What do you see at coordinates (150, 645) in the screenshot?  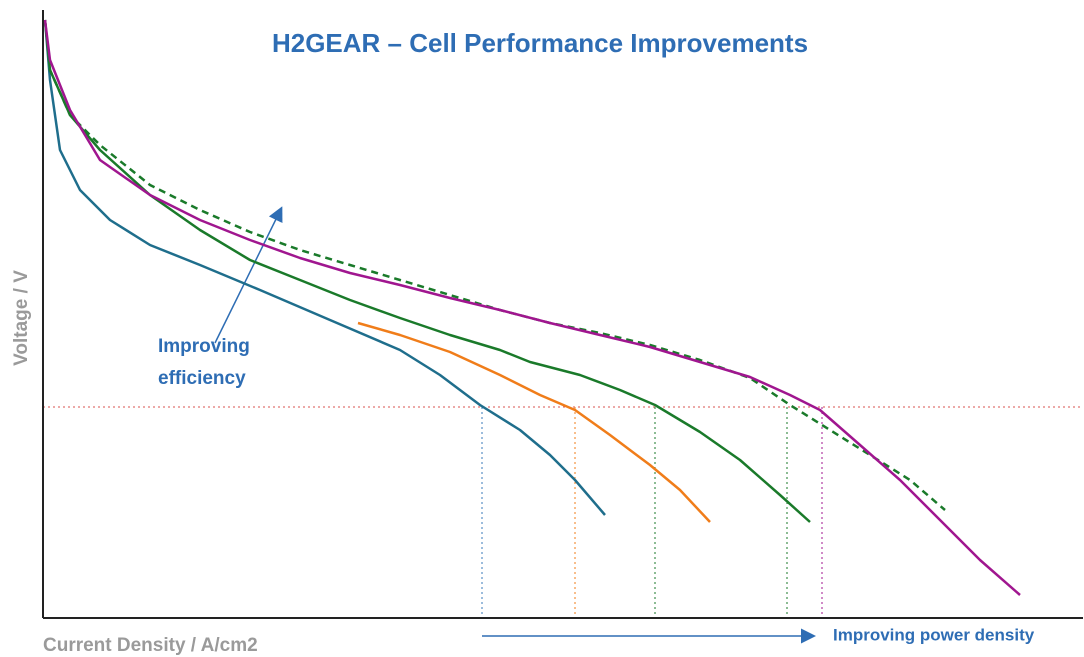 I see `x-axis-label: Current Density / A/cm2` at bounding box center [150, 645].